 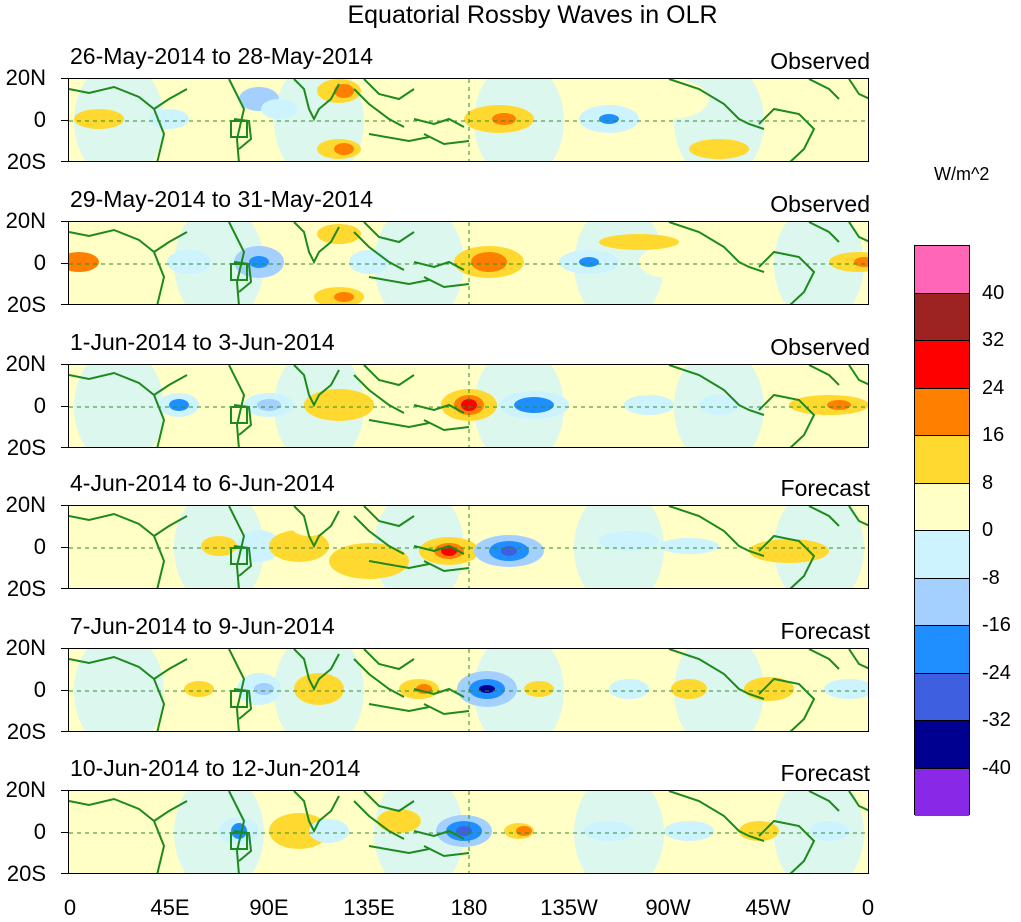 I want to click on panel-1-lat-tick, so click(x=64, y=161).